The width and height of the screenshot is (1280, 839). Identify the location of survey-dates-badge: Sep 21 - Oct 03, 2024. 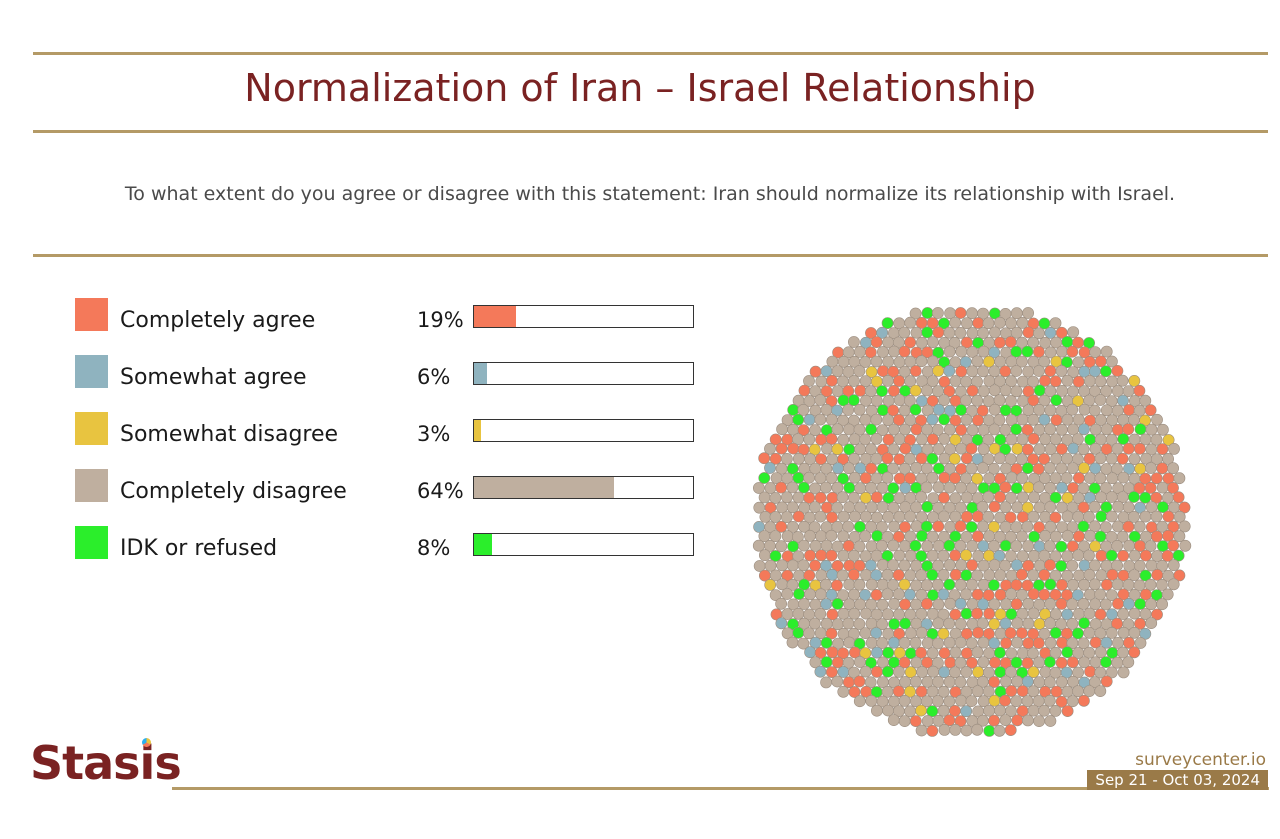
(1177, 780).